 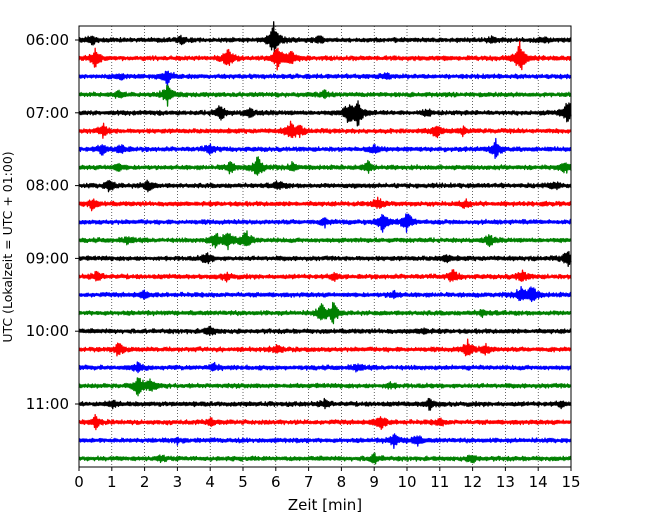 What do you see at coordinates (243, 482) in the screenshot?
I see `x-tick-label: 5` at bounding box center [243, 482].